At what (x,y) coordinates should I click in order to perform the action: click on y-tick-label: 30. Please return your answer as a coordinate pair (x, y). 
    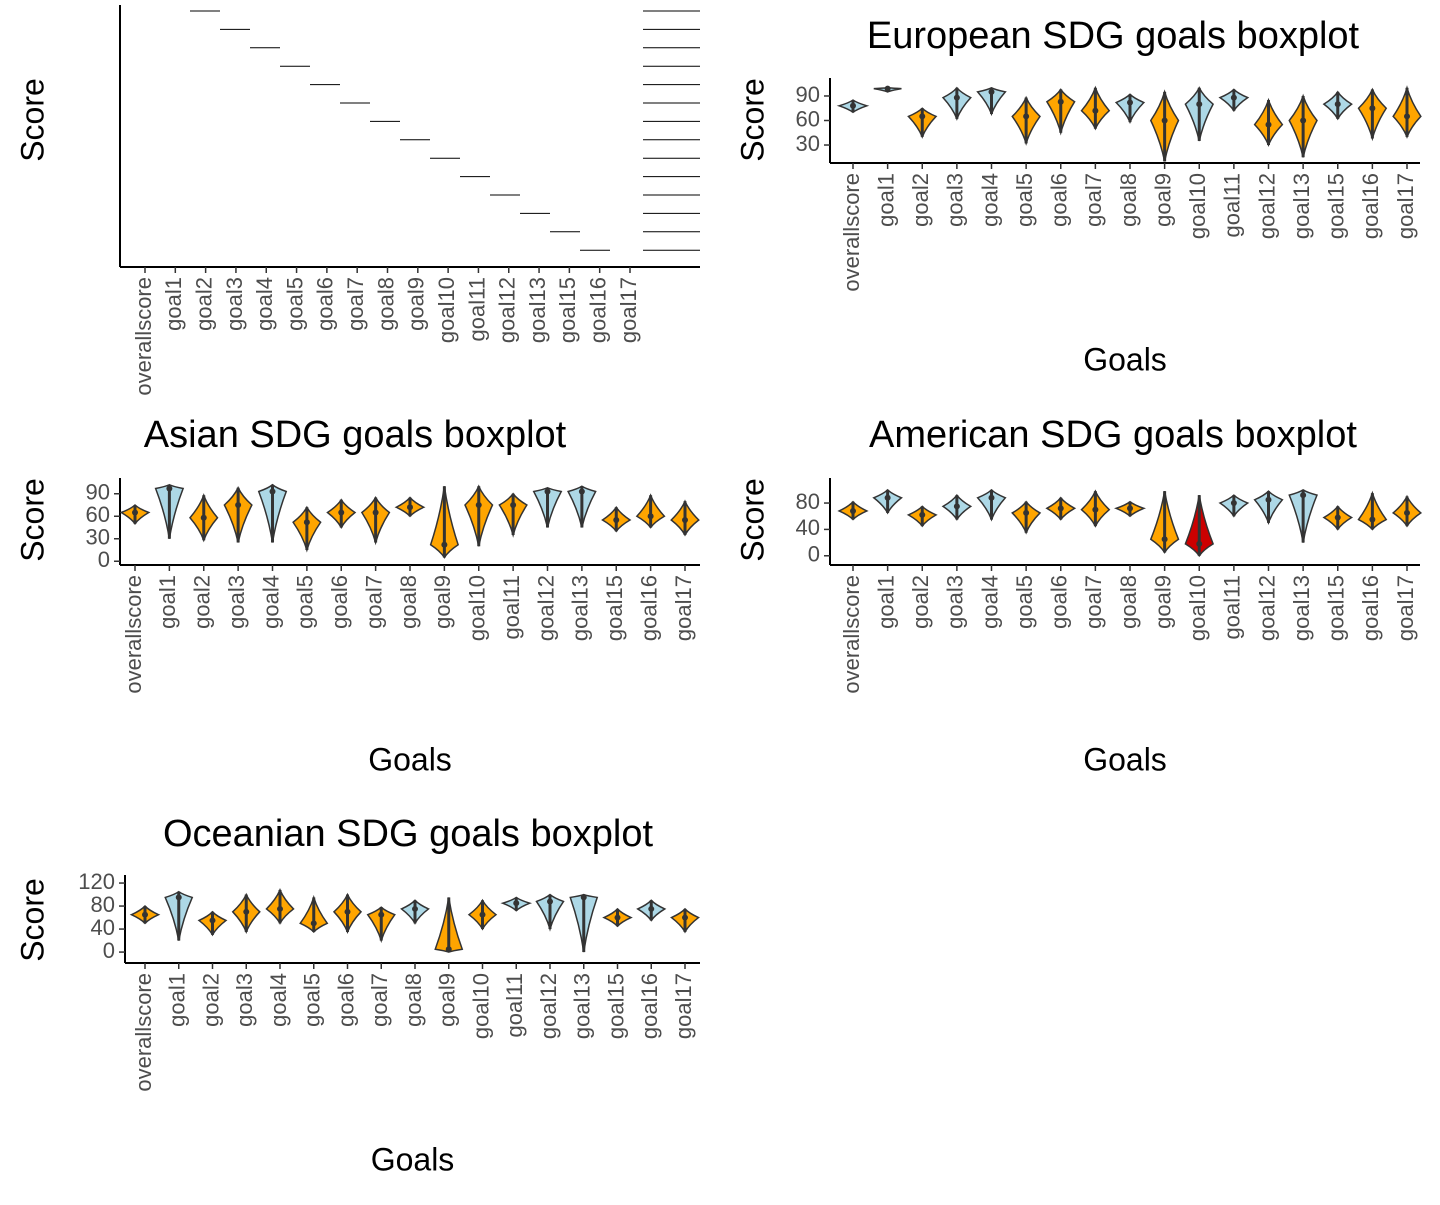
    Looking at the image, I should click on (808, 143).